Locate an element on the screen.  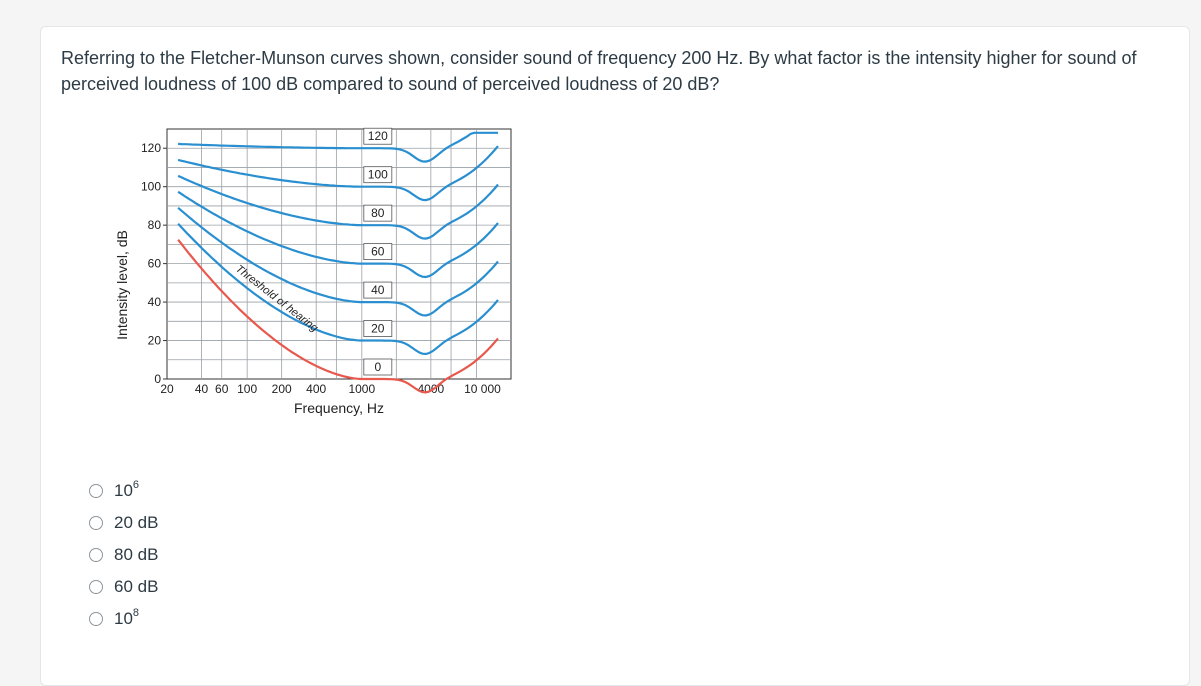
answer-options: 106 20 dB 80 dB 60 dB 108 is located at coordinates (123, 555).